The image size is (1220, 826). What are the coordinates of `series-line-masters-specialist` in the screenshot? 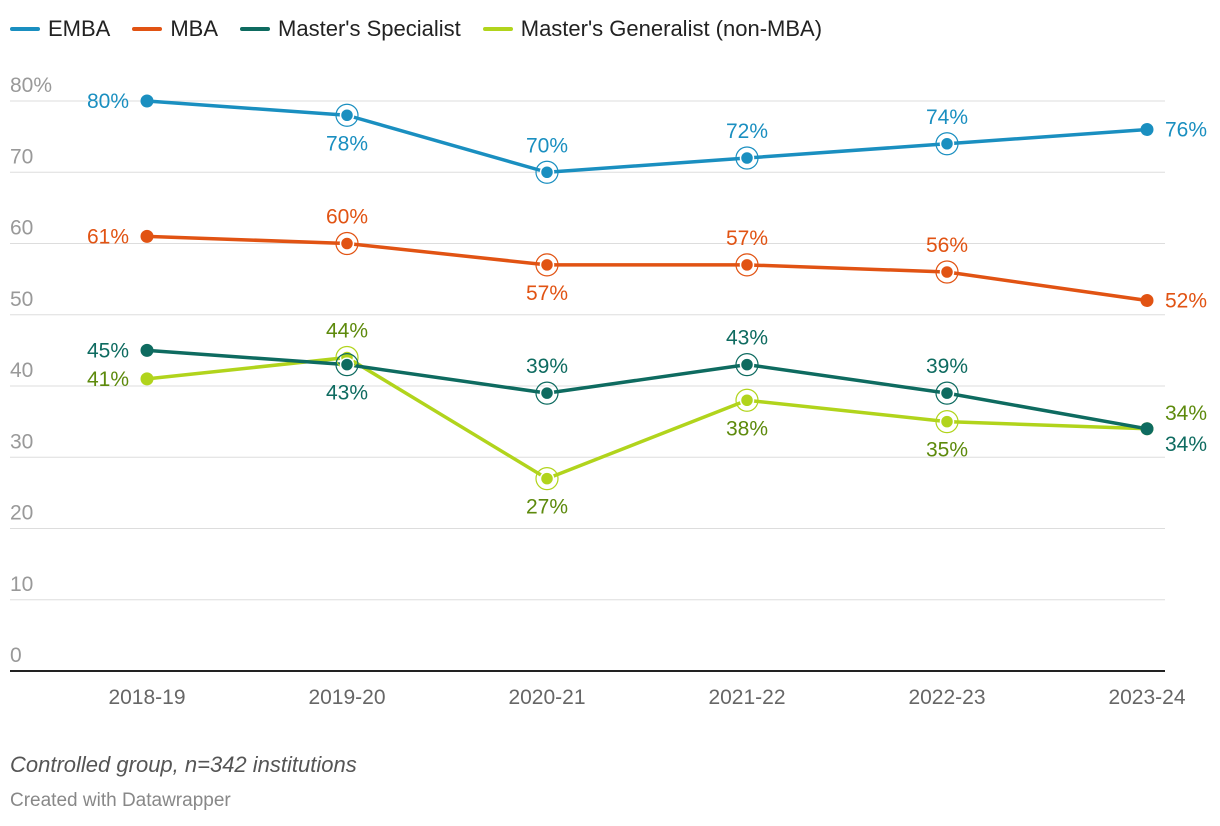 It's located at (647, 389).